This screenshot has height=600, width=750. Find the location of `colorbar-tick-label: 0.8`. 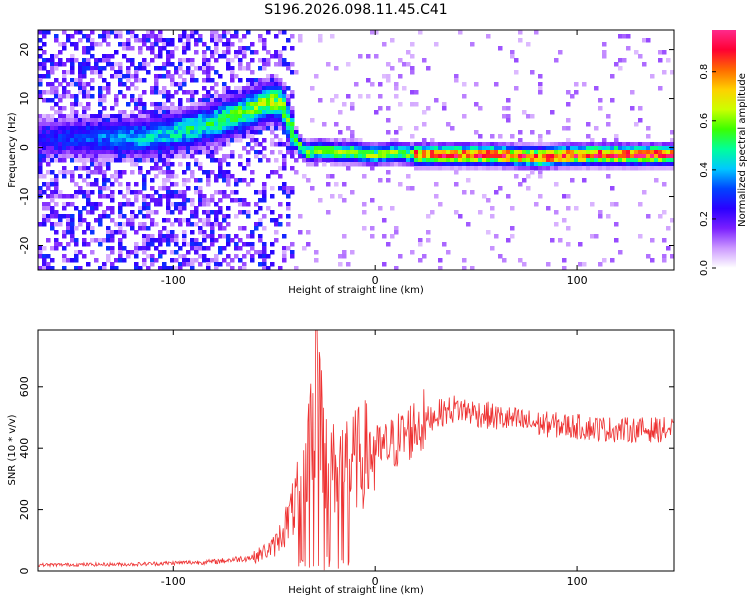

colorbar-tick-label: 0.8 is located at coordinates (704, 72).